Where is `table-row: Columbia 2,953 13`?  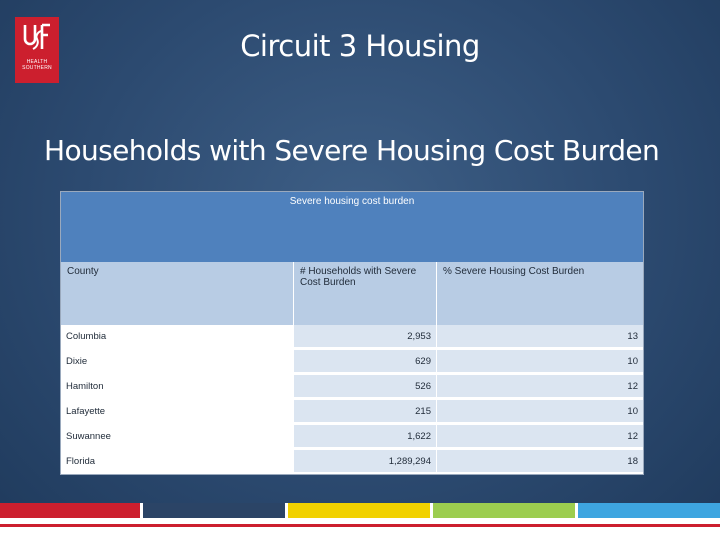
table-row: Columbia 2,953 13 is located at coordinates (352, 337).